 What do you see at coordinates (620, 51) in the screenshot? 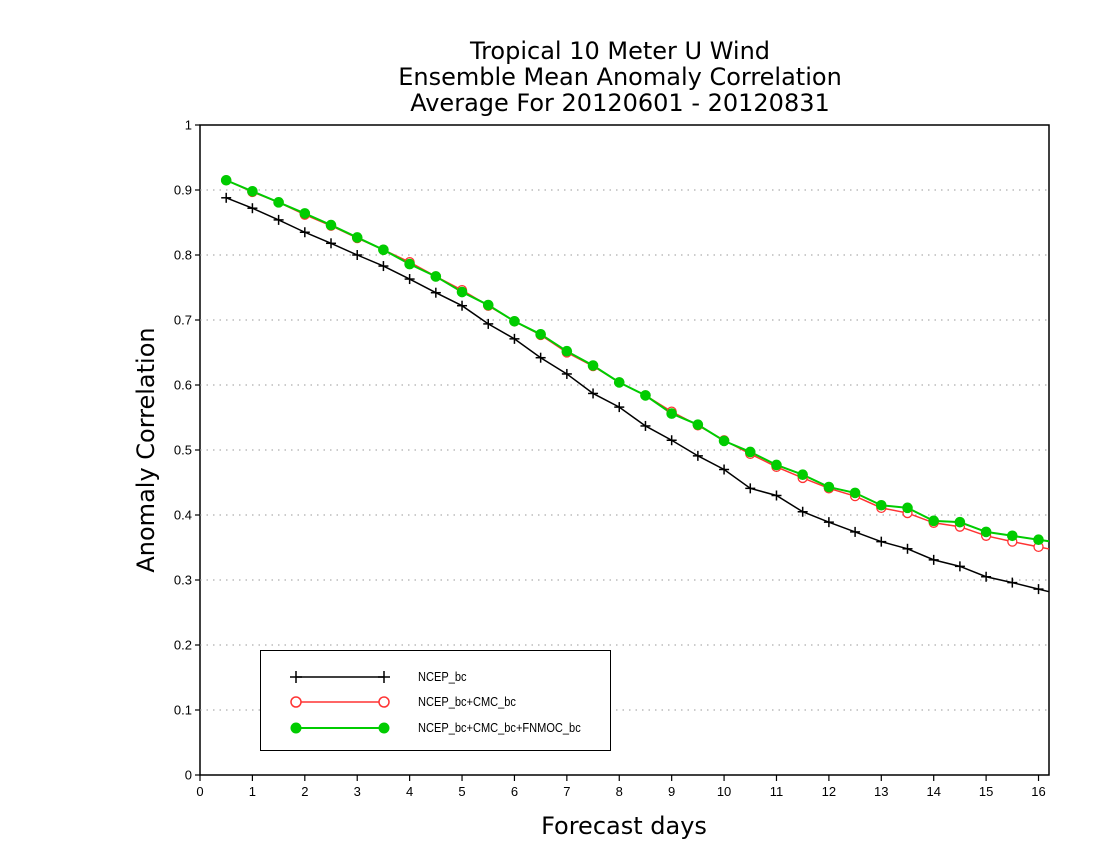
I see `chart-title-line-1: Tropical 10 Meter U Wind` at bounding box center [620, 51].